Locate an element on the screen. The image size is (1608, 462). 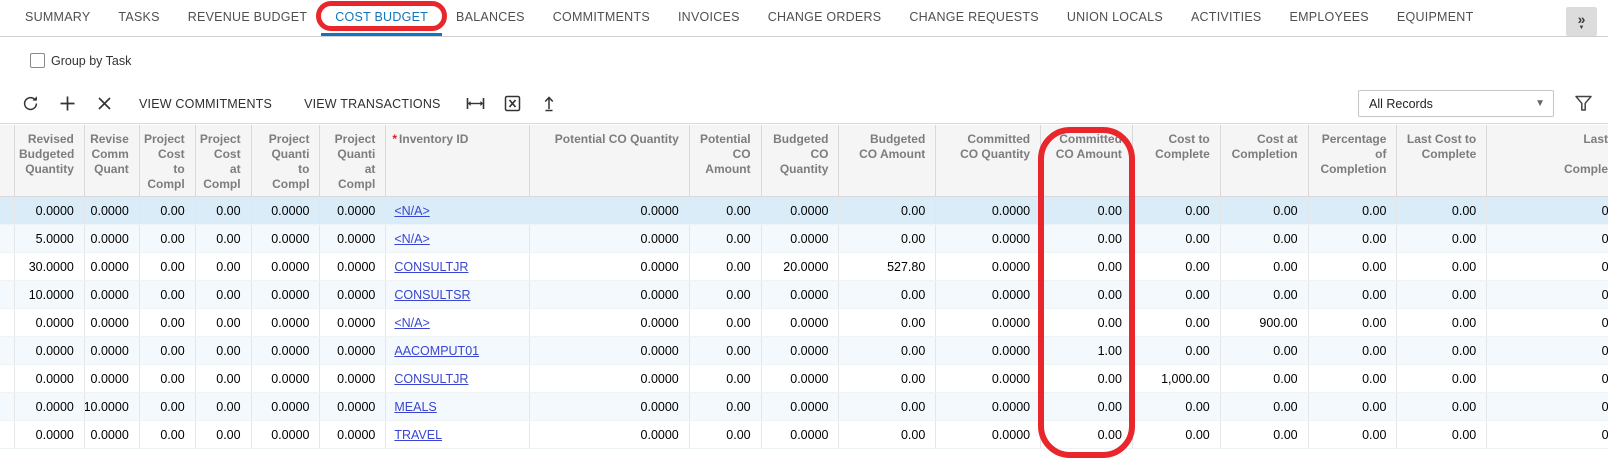
cell-budgetedCOAmount: 527.80 is located at coordinates (888, 266).